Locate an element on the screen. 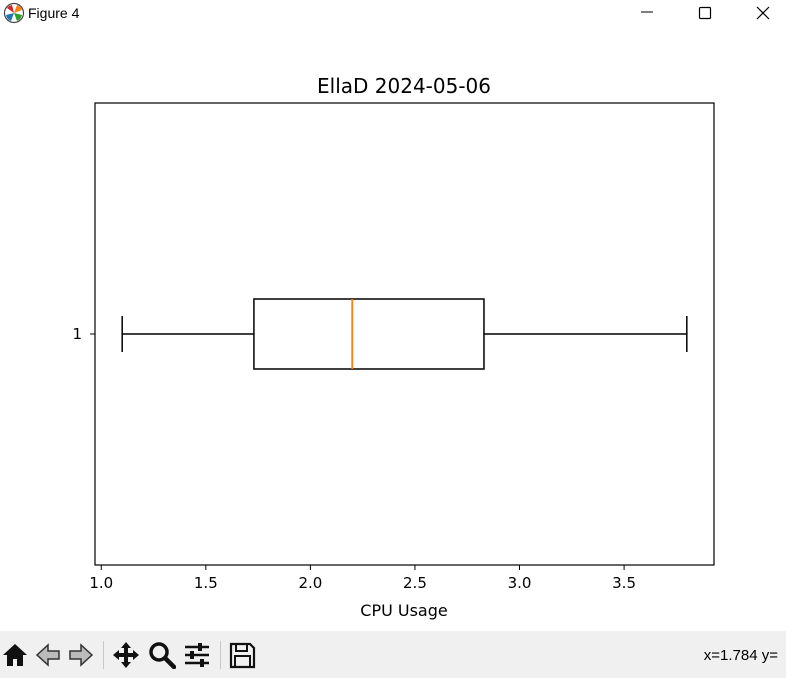 This screenshot has height=678, width=786. forward-arrow-icon is located at coordinates (81, 655).